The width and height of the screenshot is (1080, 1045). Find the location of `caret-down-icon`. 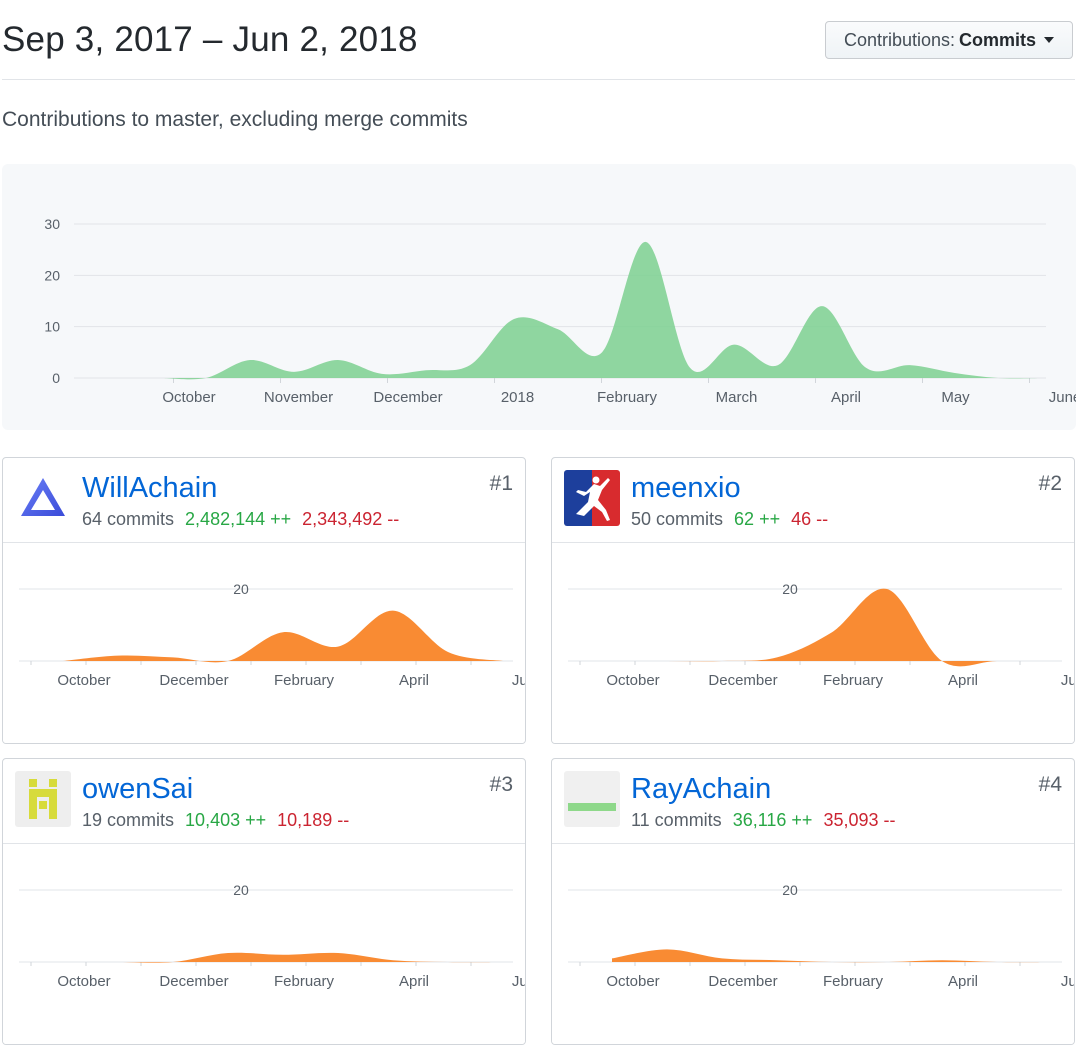

caret-down-icon is located at coordinates (1049, 40).